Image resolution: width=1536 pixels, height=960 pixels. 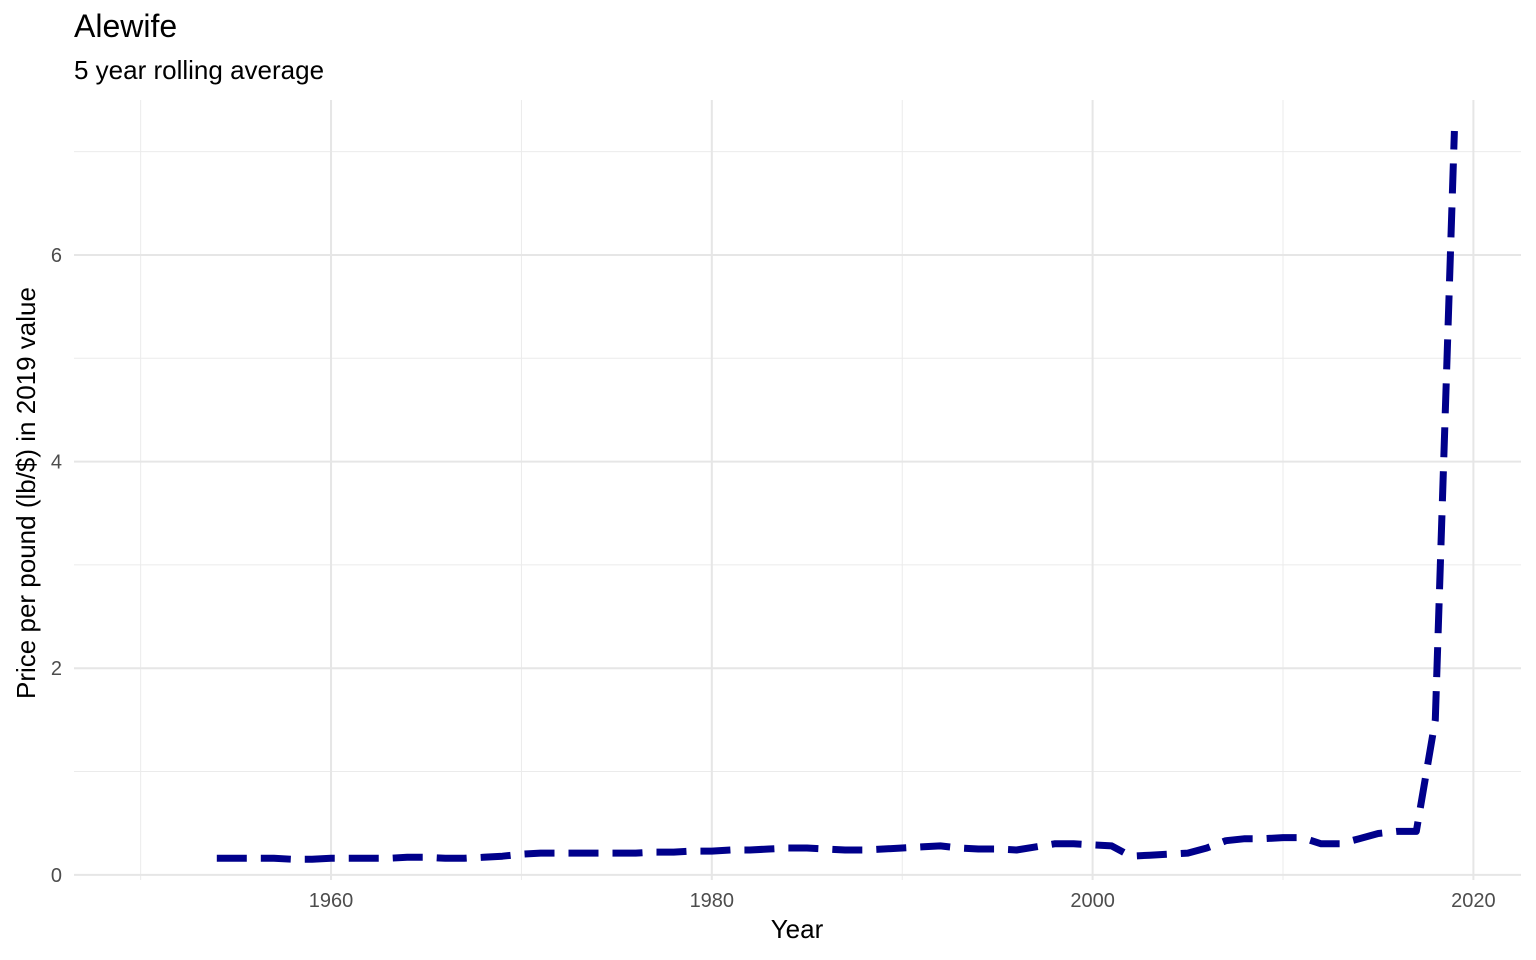 What do you see at coordinates (1092, 901) in the screenshot?
I see `x-tick-label: 2000` at bounding box center [1092, 901].